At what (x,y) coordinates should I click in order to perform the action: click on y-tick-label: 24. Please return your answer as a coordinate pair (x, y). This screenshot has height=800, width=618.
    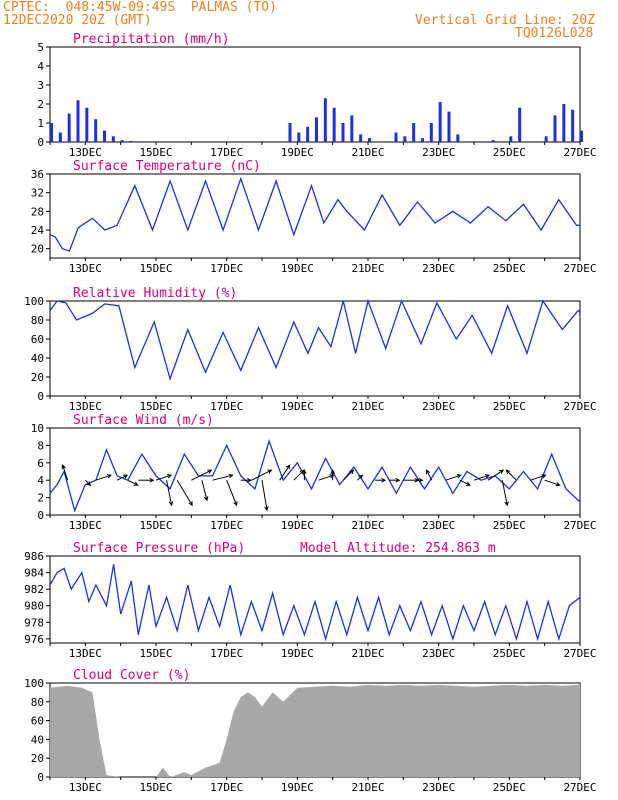
    Looking at the image, I should click on (38, 230).